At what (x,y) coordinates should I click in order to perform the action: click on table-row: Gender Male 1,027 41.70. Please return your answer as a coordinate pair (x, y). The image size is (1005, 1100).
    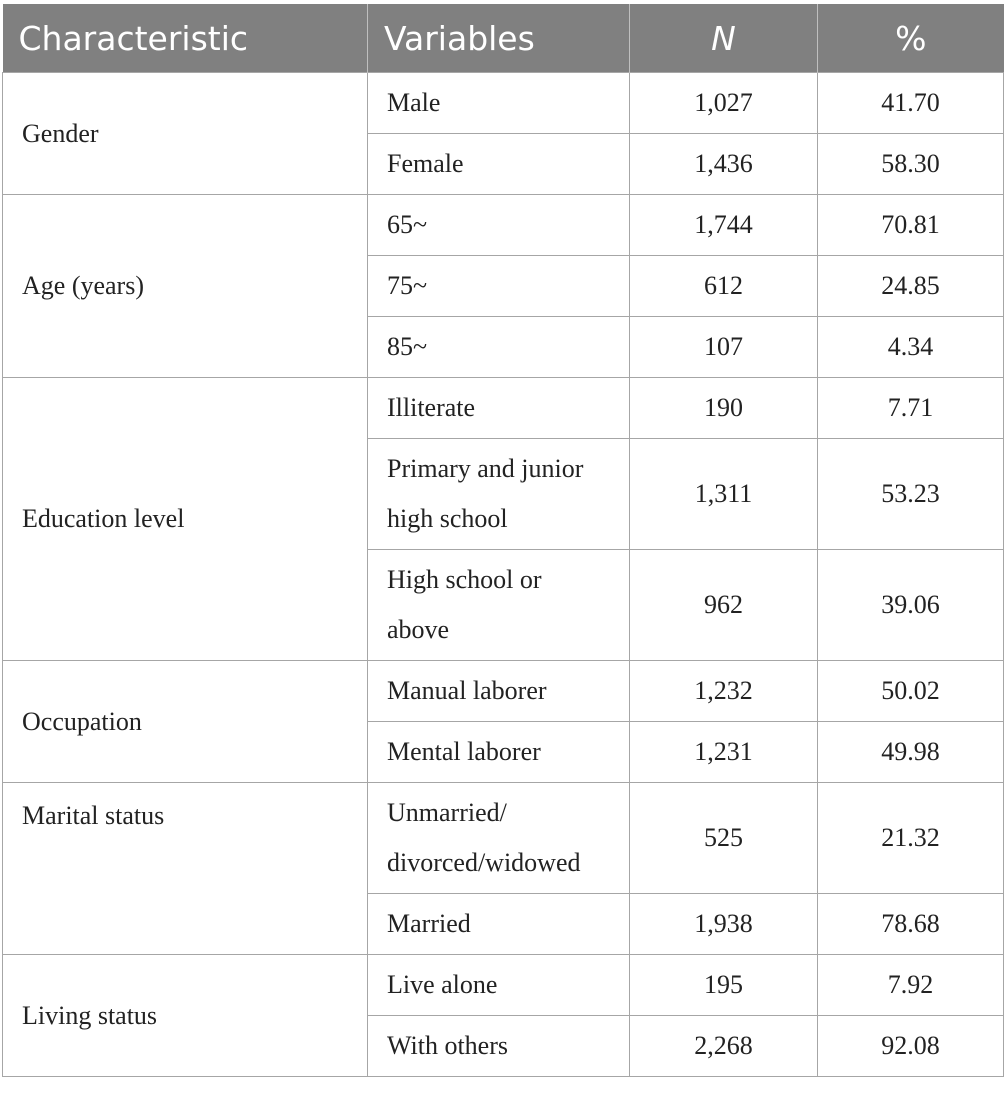
    Looking at the image, I should click on (503, 133).